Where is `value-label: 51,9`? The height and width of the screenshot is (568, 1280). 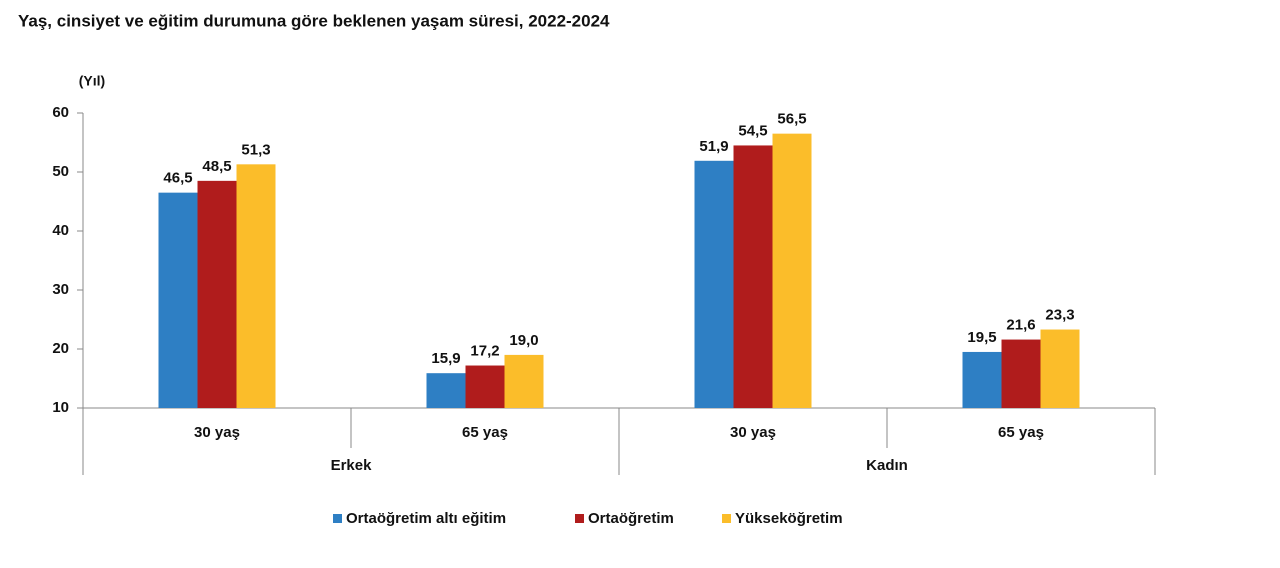
value-label: 51,9 is located at coordinates (713, 146).